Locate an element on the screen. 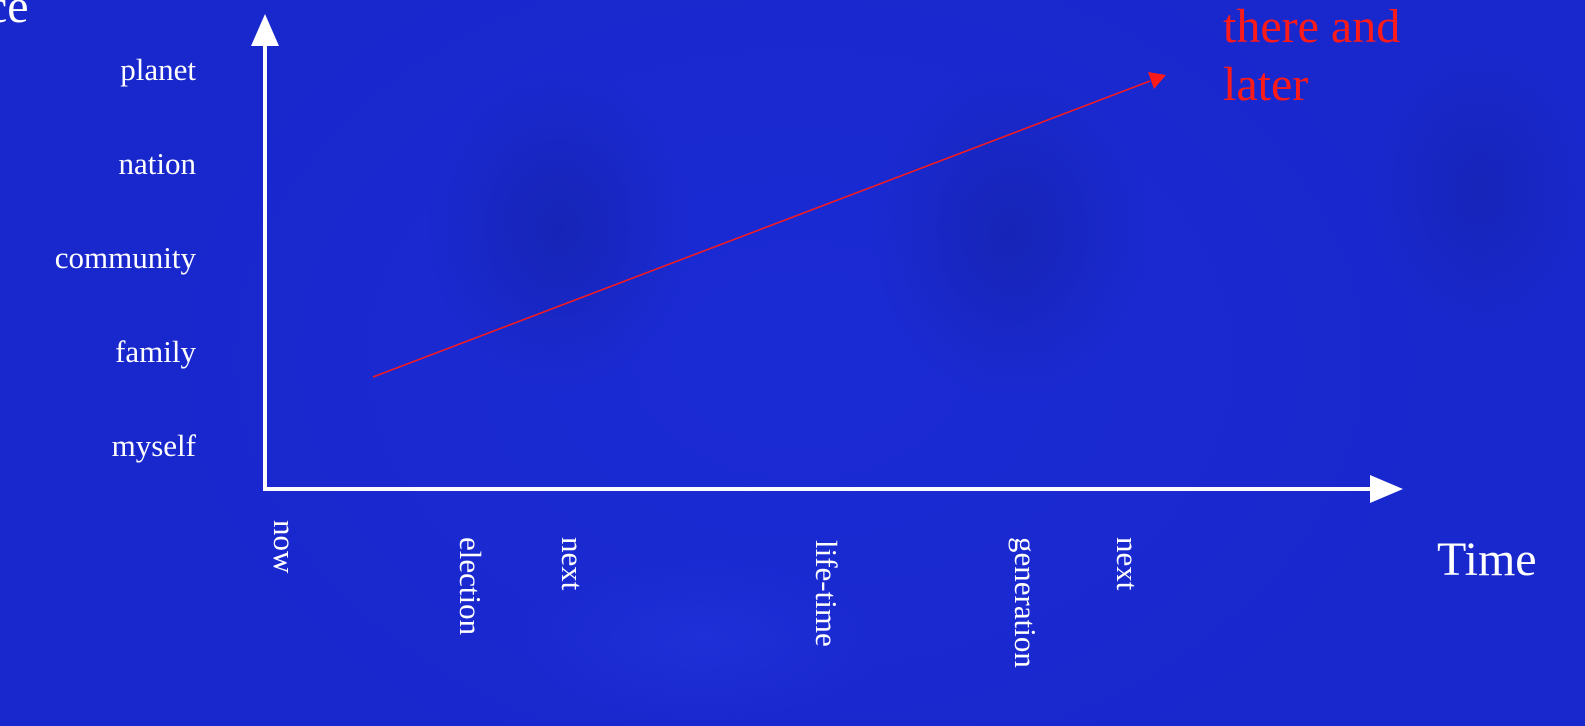 This screenshot has width=1585, height=726. trend-arrowhead is located at coordinates (1157, 80).